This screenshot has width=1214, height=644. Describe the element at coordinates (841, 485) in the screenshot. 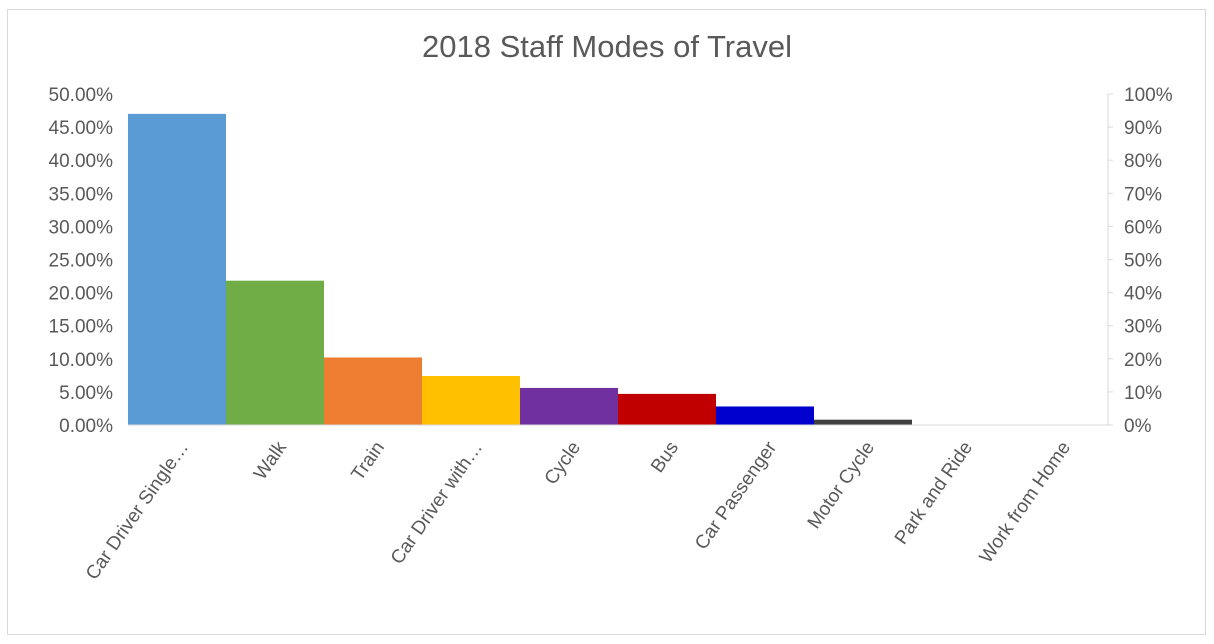

I see `x-tick-label-7: Motor Cycle` at that location.